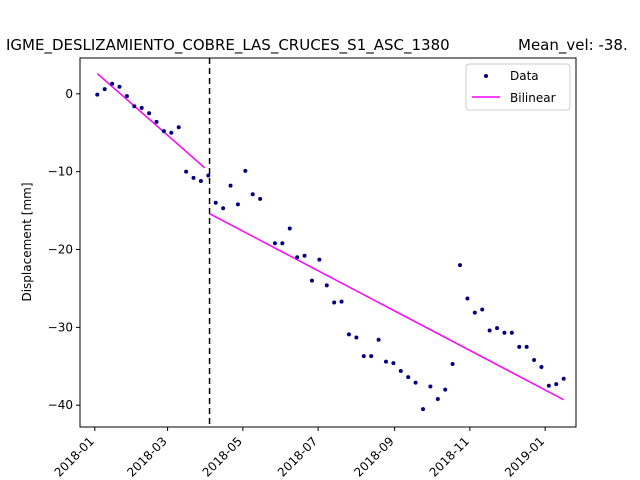  What do you see at coordinates (74, 456) in the screenshot?
I see `x-tick-label: 2018-01` at bounding box center [74, 456].